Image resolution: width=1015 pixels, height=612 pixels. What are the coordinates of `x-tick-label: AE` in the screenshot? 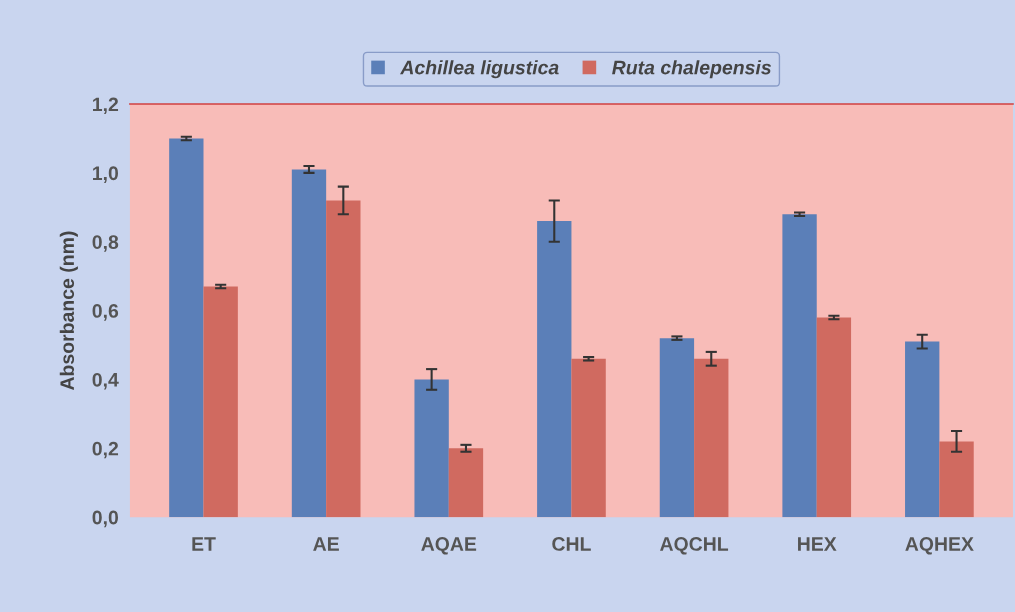 It's located at (326, 544).